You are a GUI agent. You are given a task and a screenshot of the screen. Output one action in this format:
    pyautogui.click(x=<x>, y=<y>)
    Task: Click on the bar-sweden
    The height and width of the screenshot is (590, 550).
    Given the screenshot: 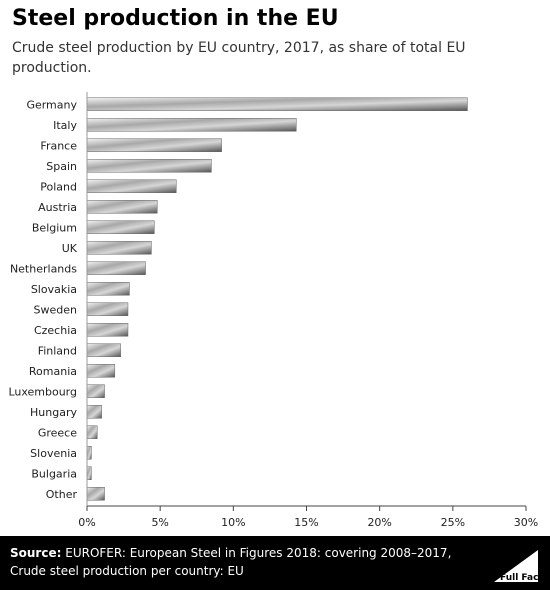 What is the action you would take?
    pyautogui.click(x=107, y=309)
    